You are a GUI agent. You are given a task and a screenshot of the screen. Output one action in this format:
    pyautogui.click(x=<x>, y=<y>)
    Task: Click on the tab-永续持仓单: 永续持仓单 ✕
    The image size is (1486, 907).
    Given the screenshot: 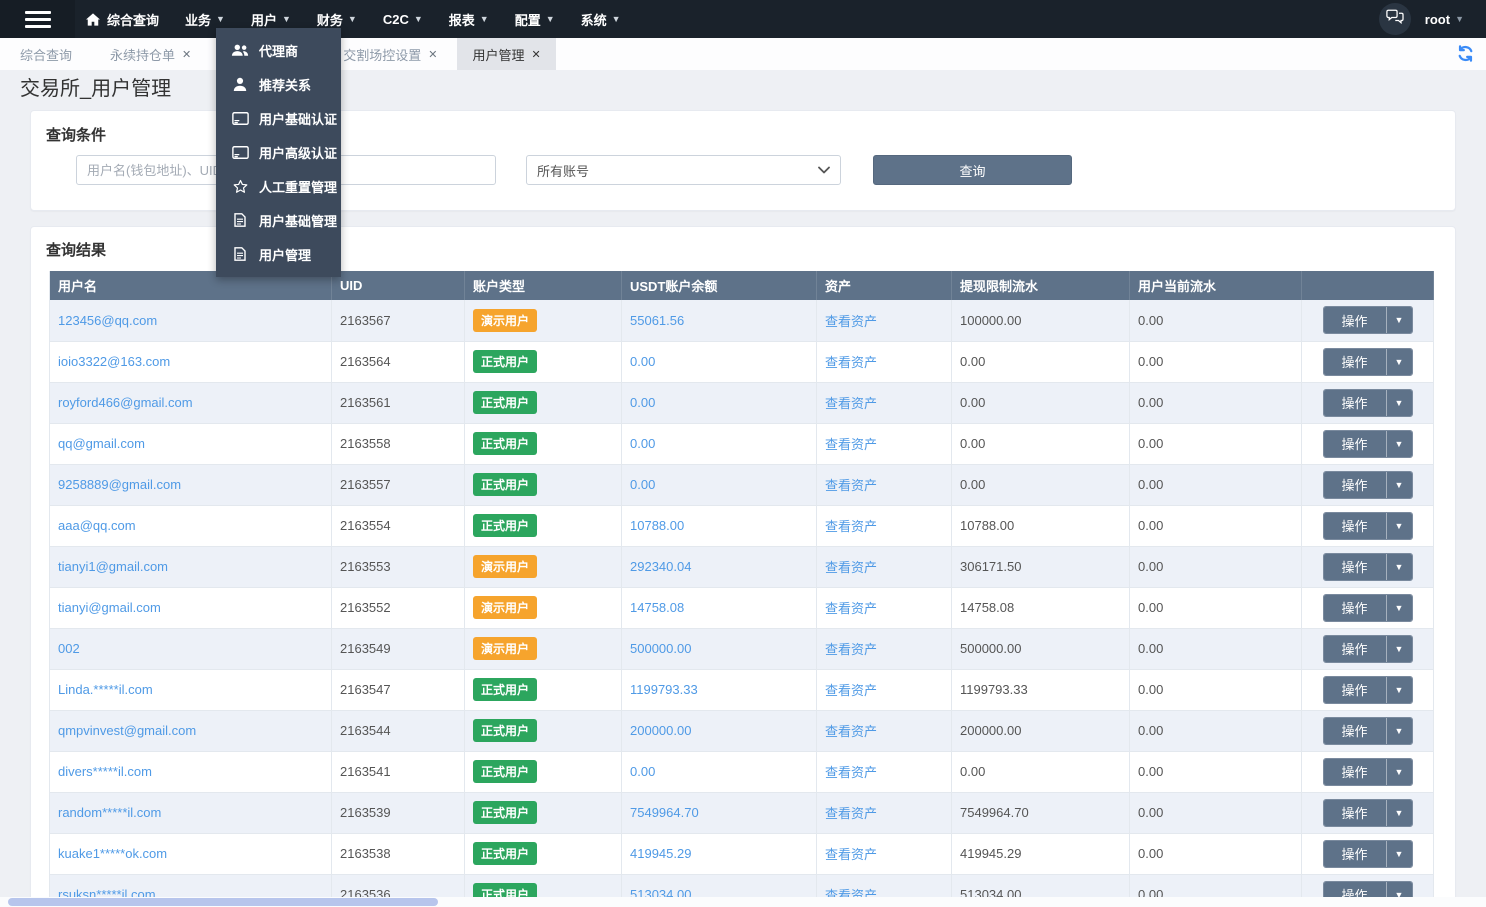 What is the action you would take?
    pyautogui.click(x=150, y=54)
    